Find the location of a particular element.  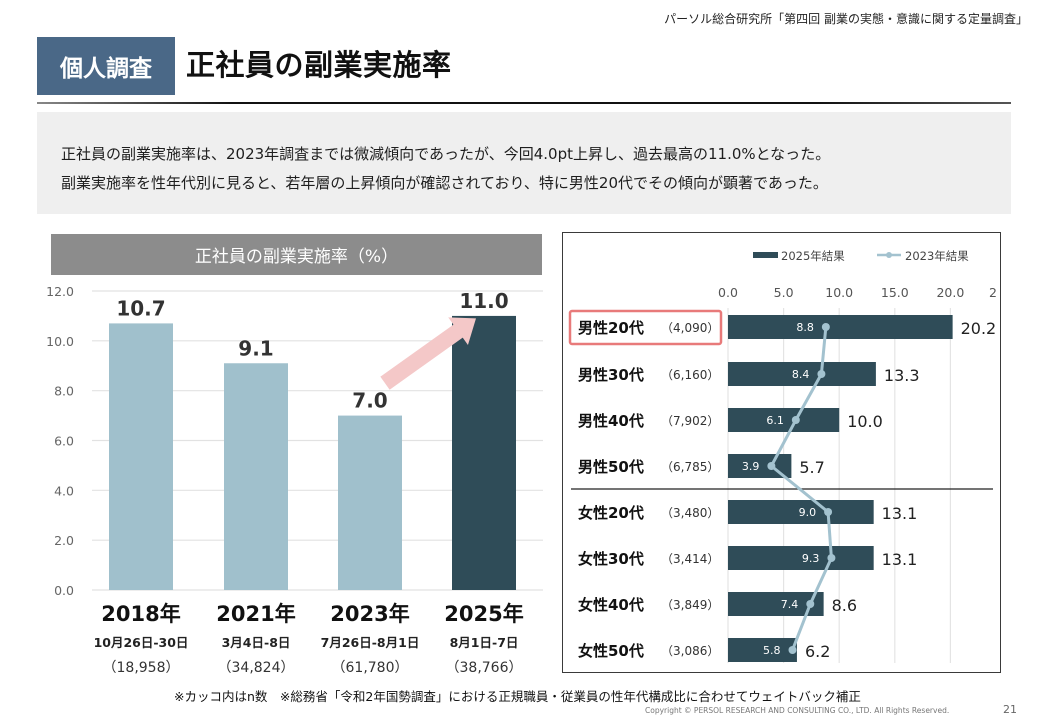

x-category-label: 2021年 is located at coordinates (255, 614).